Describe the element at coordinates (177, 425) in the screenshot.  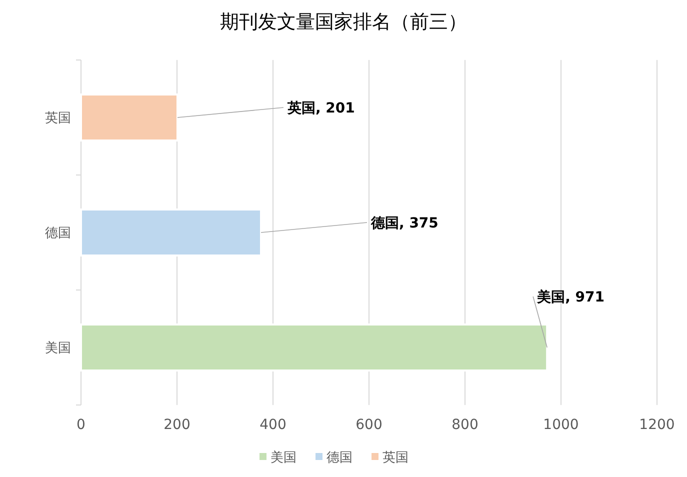
I see `x-tick-label: 200` at that location.